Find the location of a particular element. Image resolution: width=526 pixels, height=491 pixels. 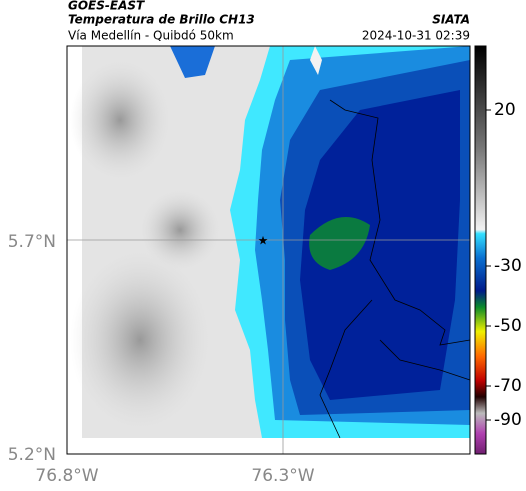

colorbar is located at coordinates (480, 250).